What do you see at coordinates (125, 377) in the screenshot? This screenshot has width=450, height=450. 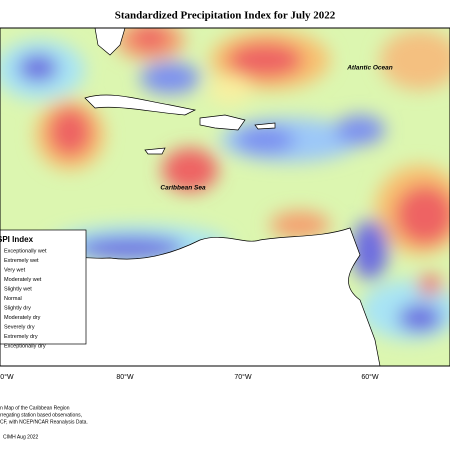 I see `longitude-label: 80°W` at bounding box center [125, 377].